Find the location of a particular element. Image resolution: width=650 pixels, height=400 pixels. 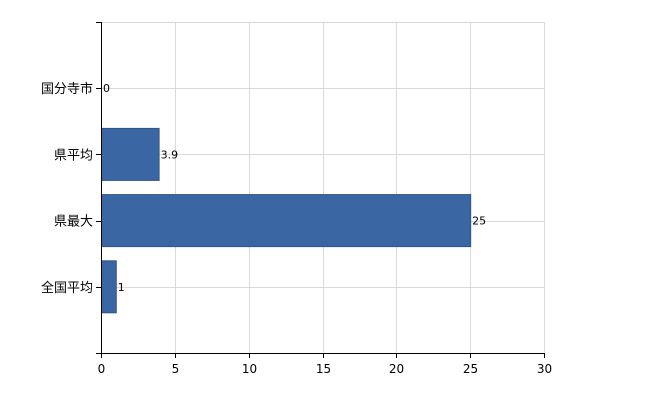

x-tick-label: 25 is located at coordinates (470, 369).